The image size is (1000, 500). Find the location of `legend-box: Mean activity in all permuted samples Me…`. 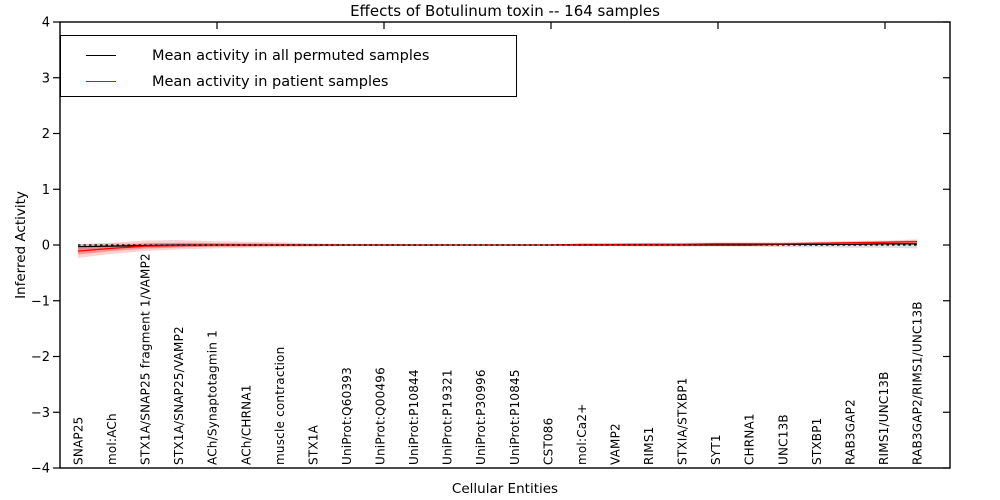

legend-box: Mean activity in all permuted samples Me… is located at coordinates (288, 66).